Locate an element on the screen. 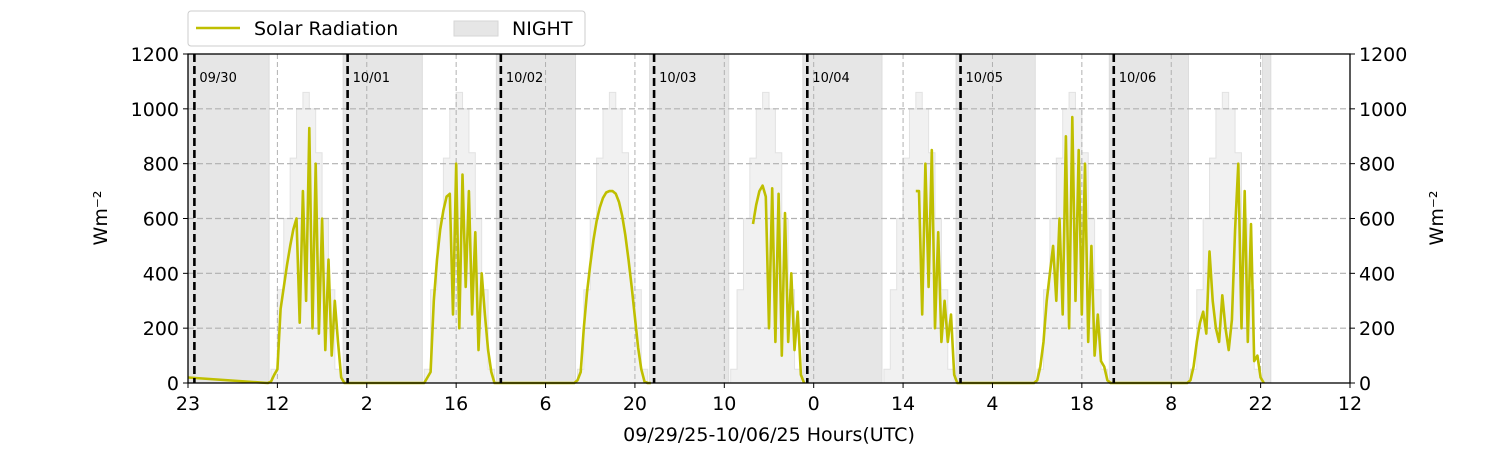  x-tick-label: 10 is located at coordinates (724, 404).